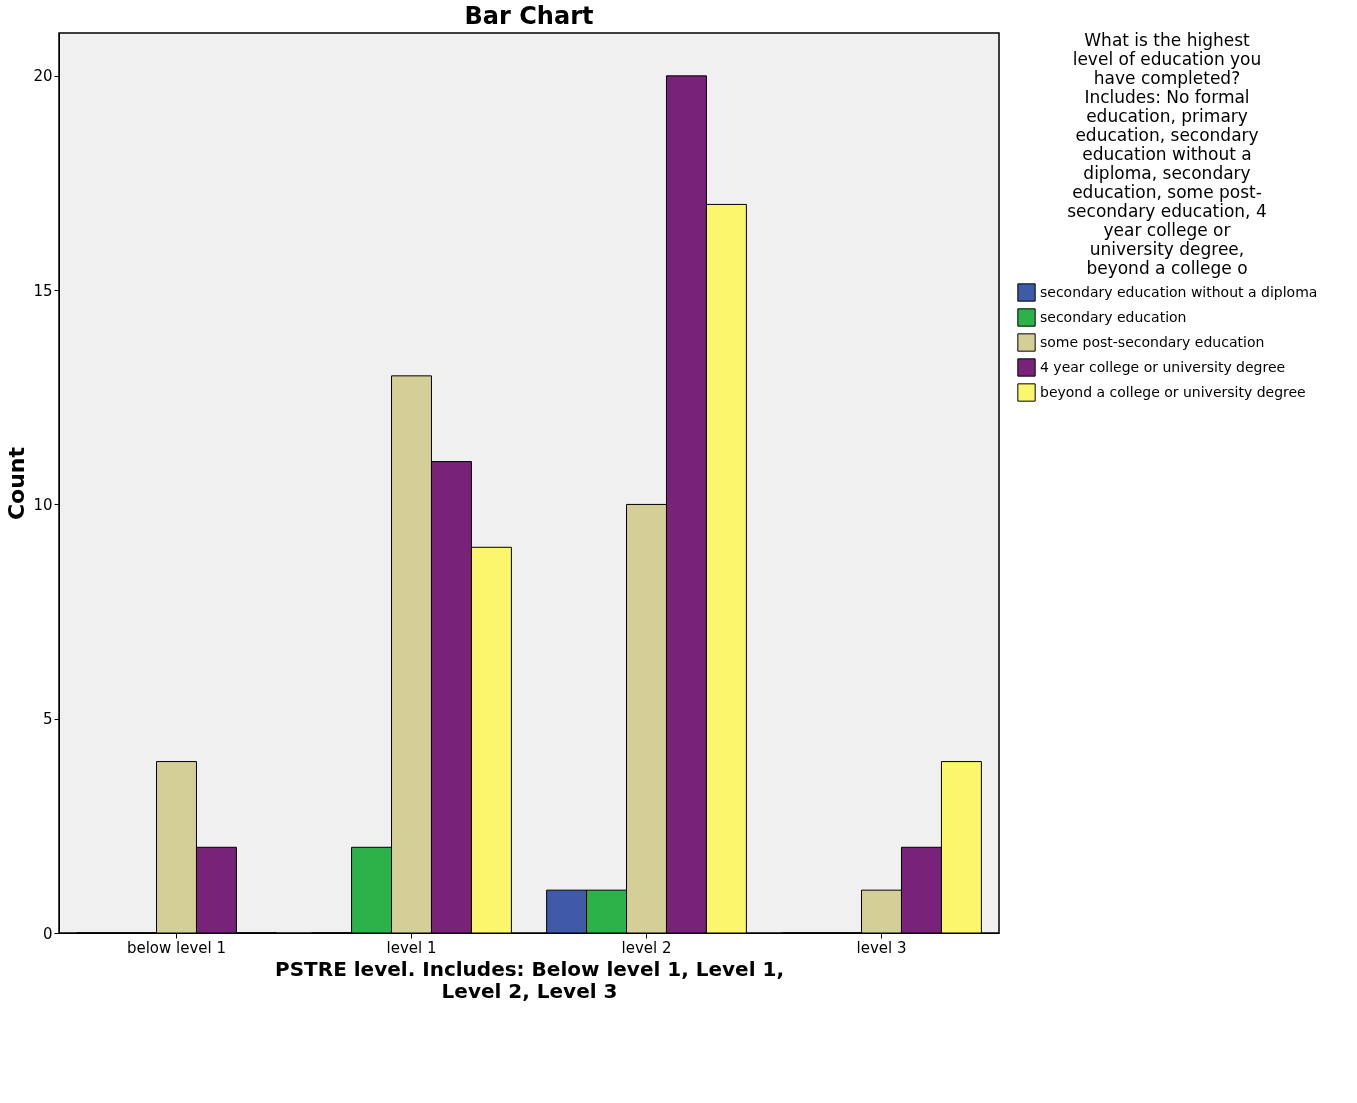  I want to click on y-axis-title: Count, so click(17, 483).